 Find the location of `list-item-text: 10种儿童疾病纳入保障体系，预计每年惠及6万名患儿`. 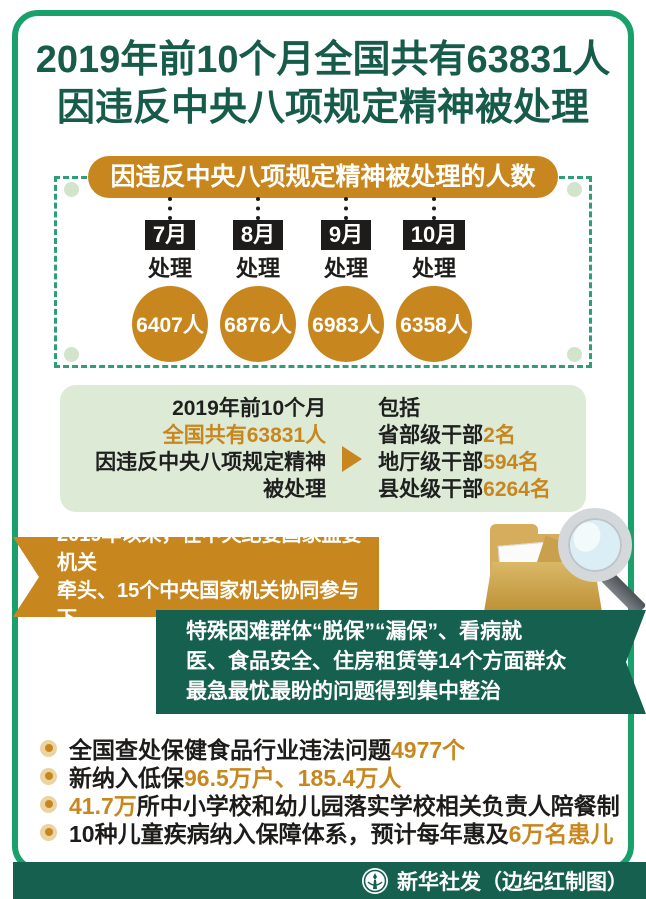

list-item-text: 10种儿童疾病纳入保障体系，预计每年惠及6万名患儿 is located at coordinates (341, 832).